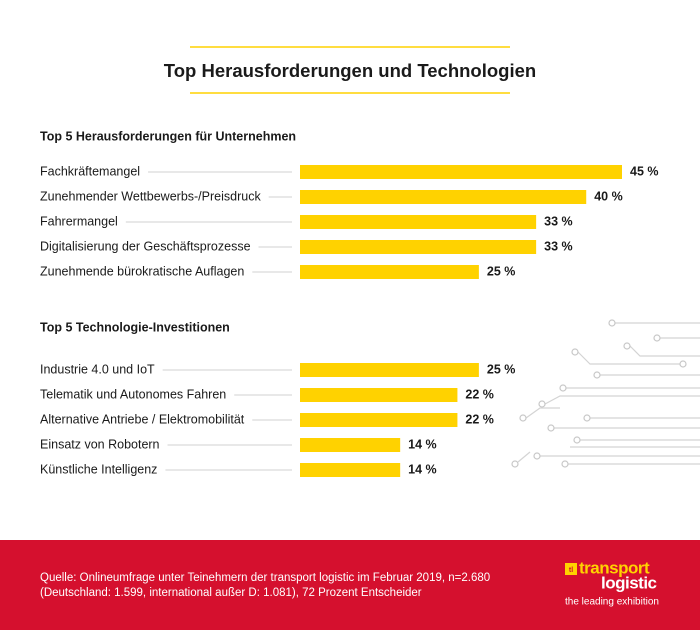 The image size is (700, 630). What do you see at coordinates (100, 444) in the screenshot?
I see `category-label: Einsatz von Robotern` at bounding box center [100, 444].